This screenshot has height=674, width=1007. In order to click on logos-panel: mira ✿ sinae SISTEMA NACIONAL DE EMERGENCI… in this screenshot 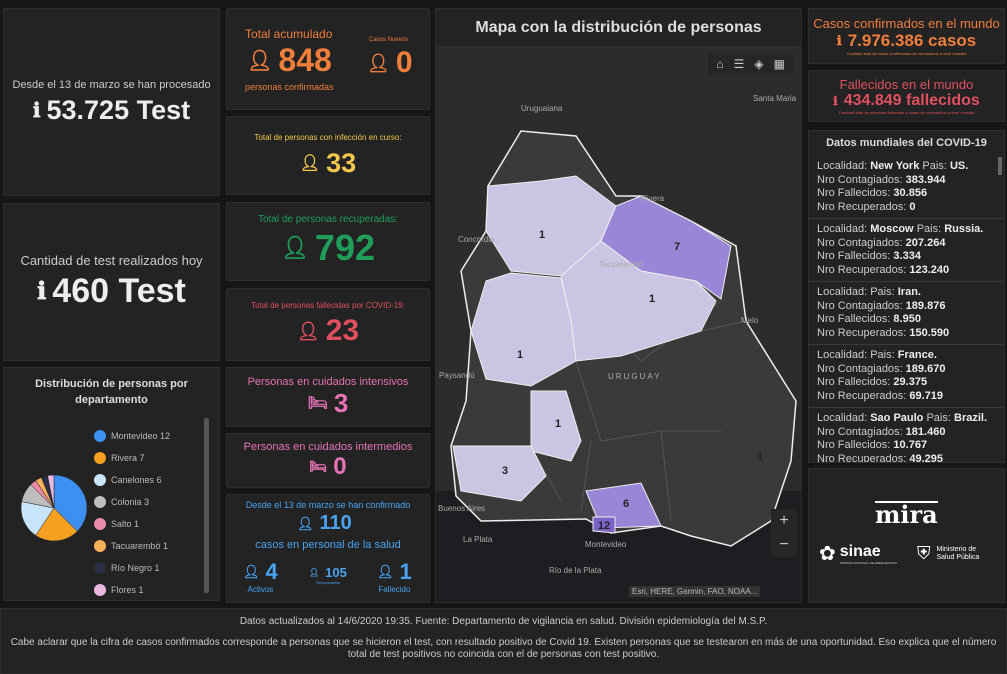, I will do `click(906, 535)`.